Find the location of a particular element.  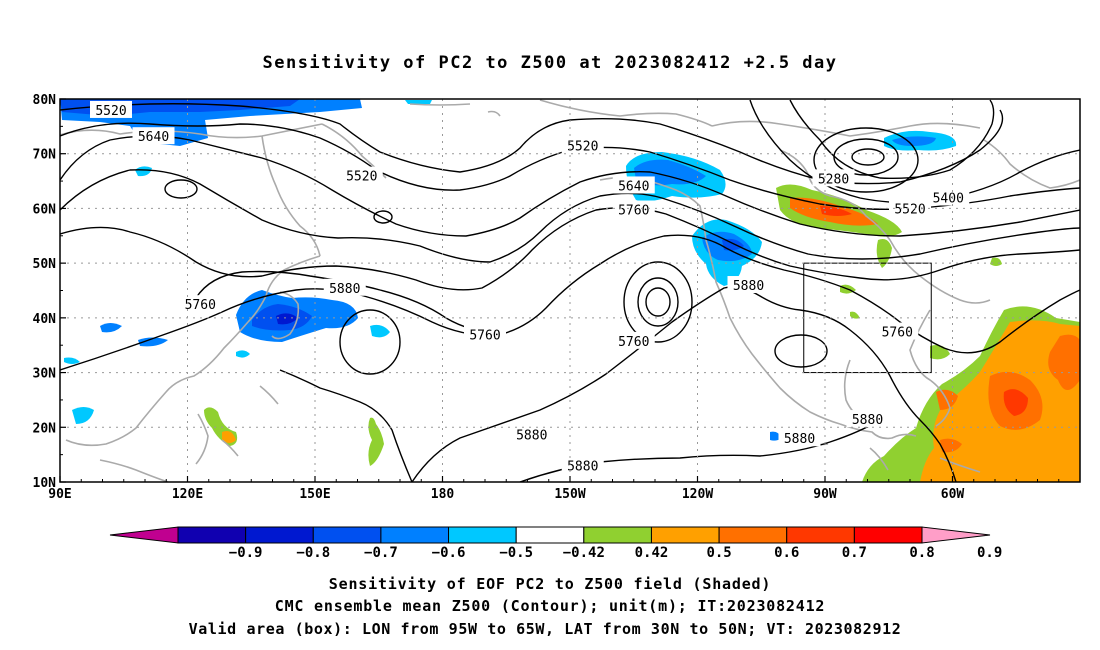

lon-tick-label: 150W is located at coordinates (569, 494).